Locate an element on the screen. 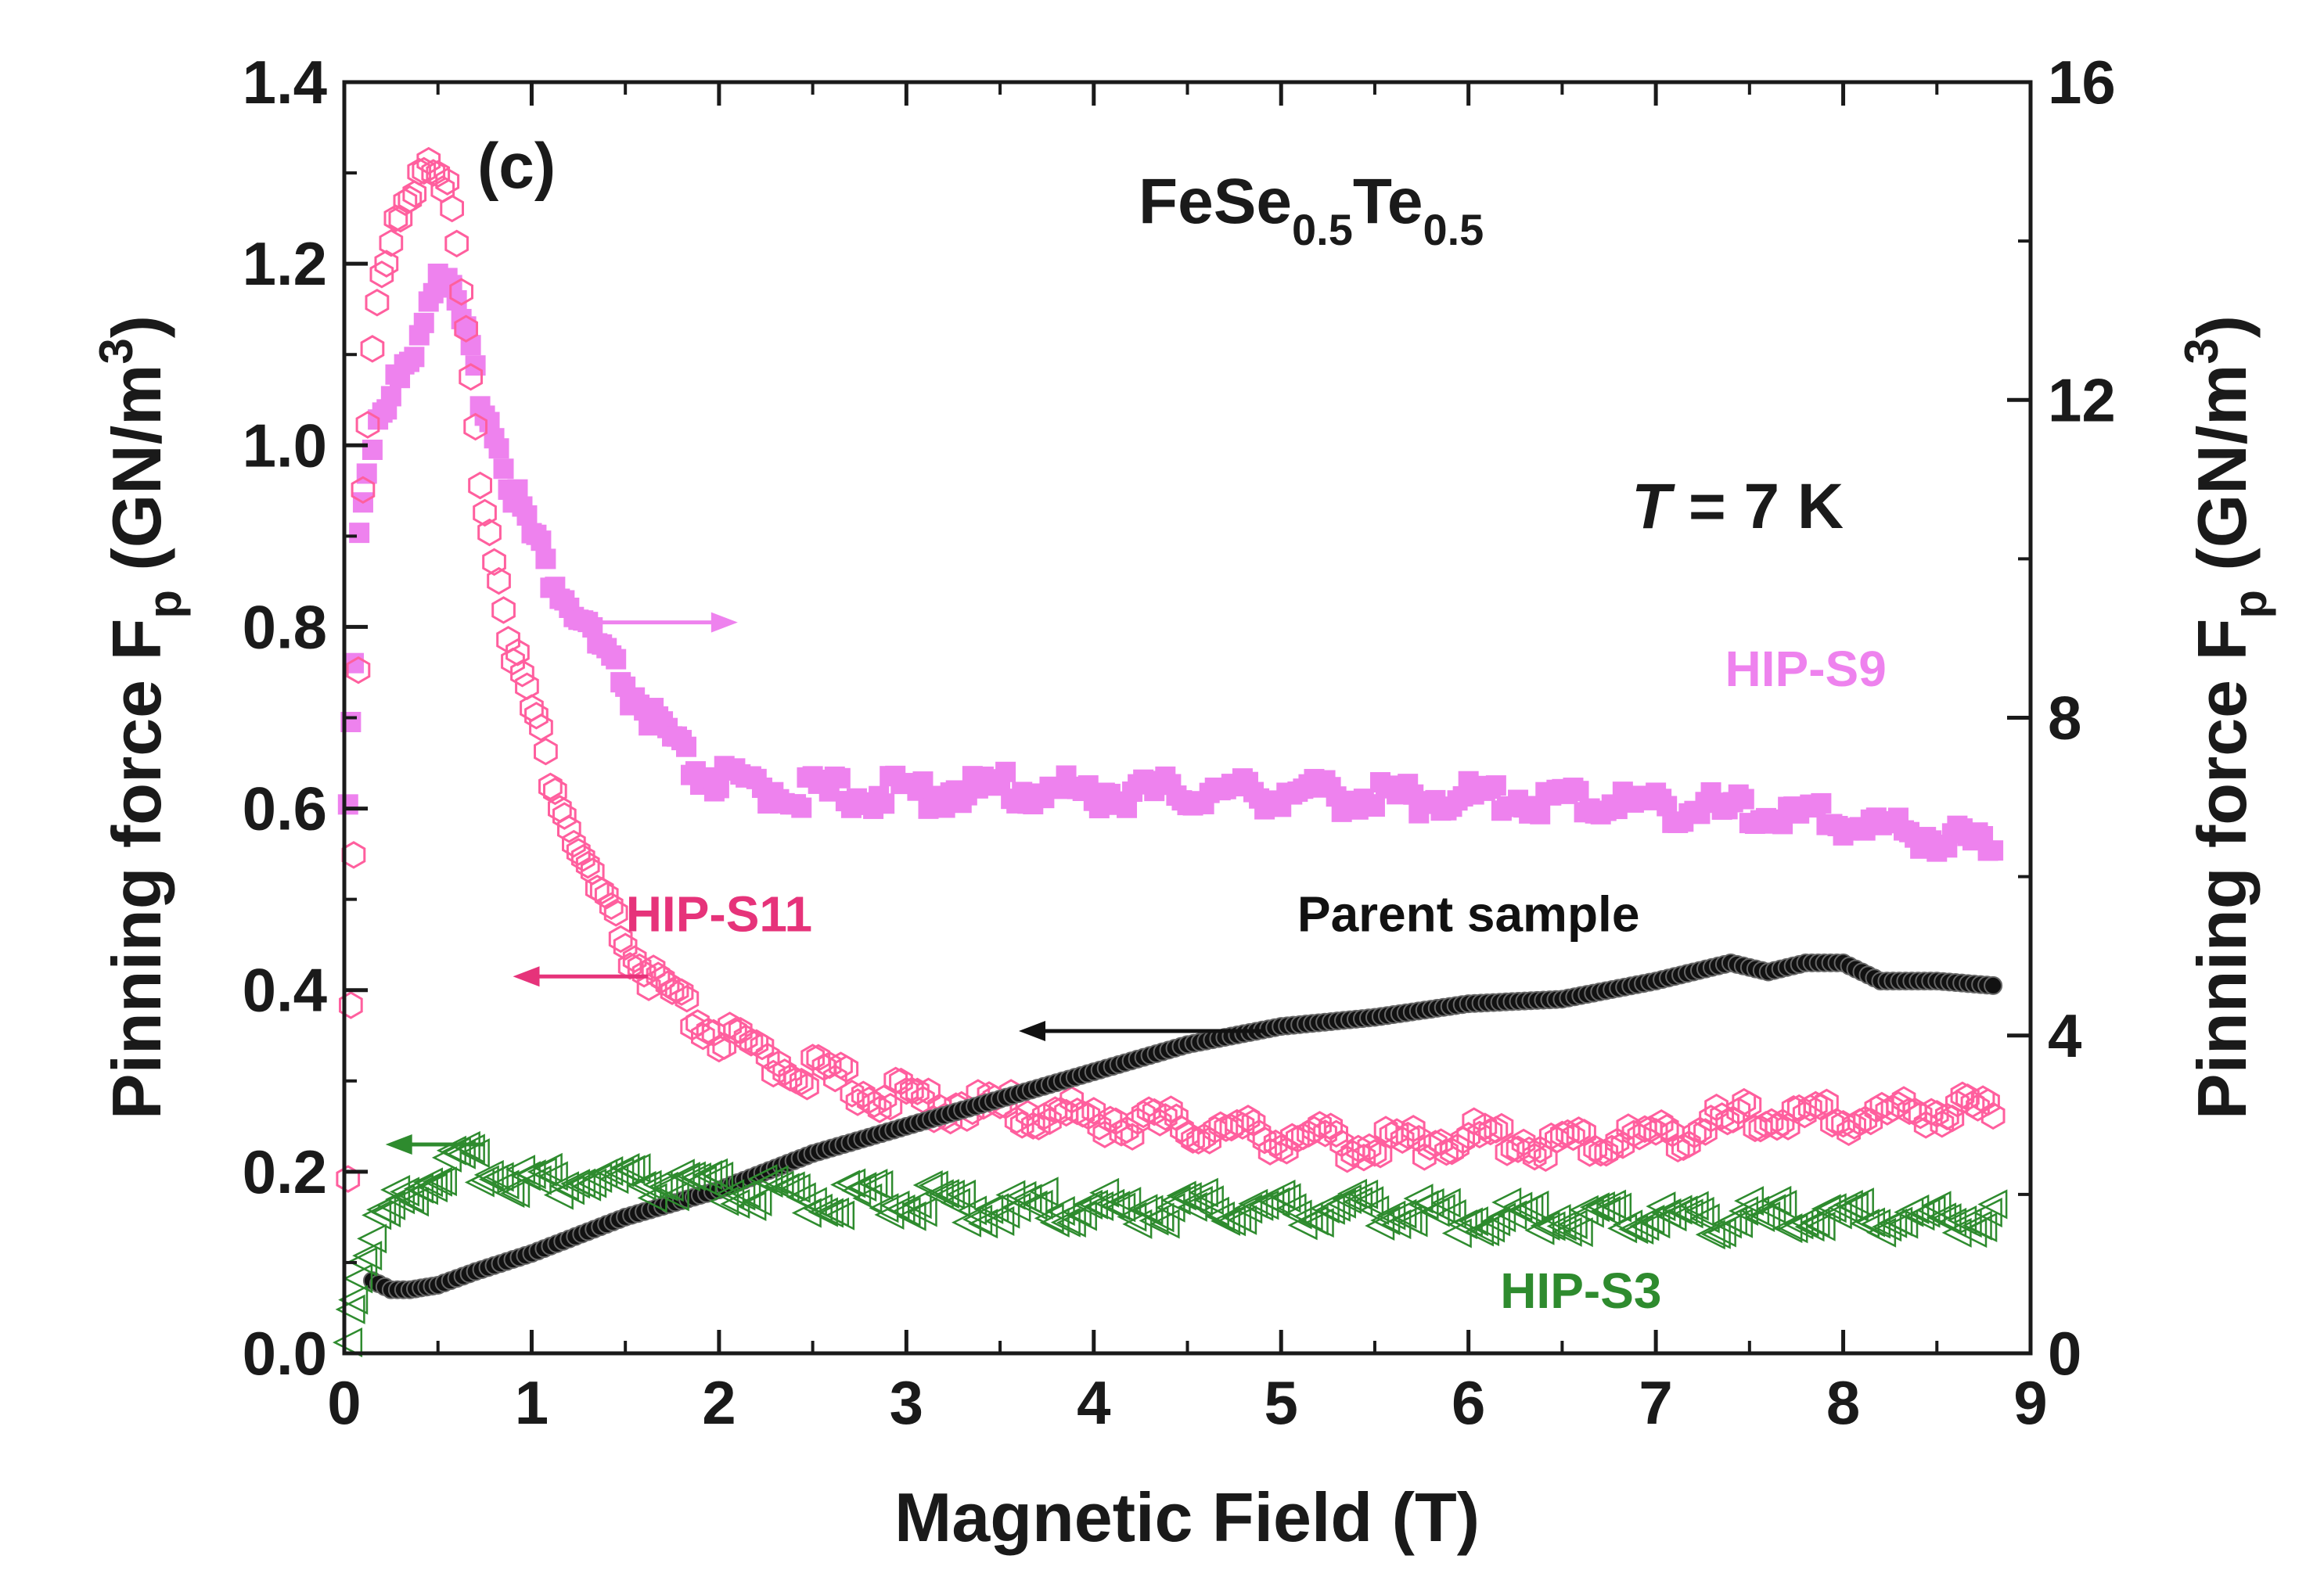 The image size is (2324, 1588). x-tick-label: 8 is located at coordinates (1843, 1402).